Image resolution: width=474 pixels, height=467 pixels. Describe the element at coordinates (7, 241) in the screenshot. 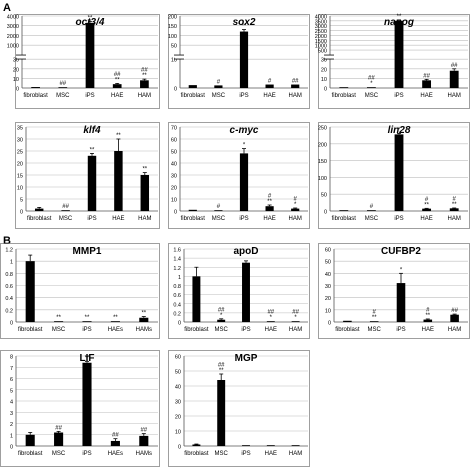

I see `panel-label-b: B` at that location.